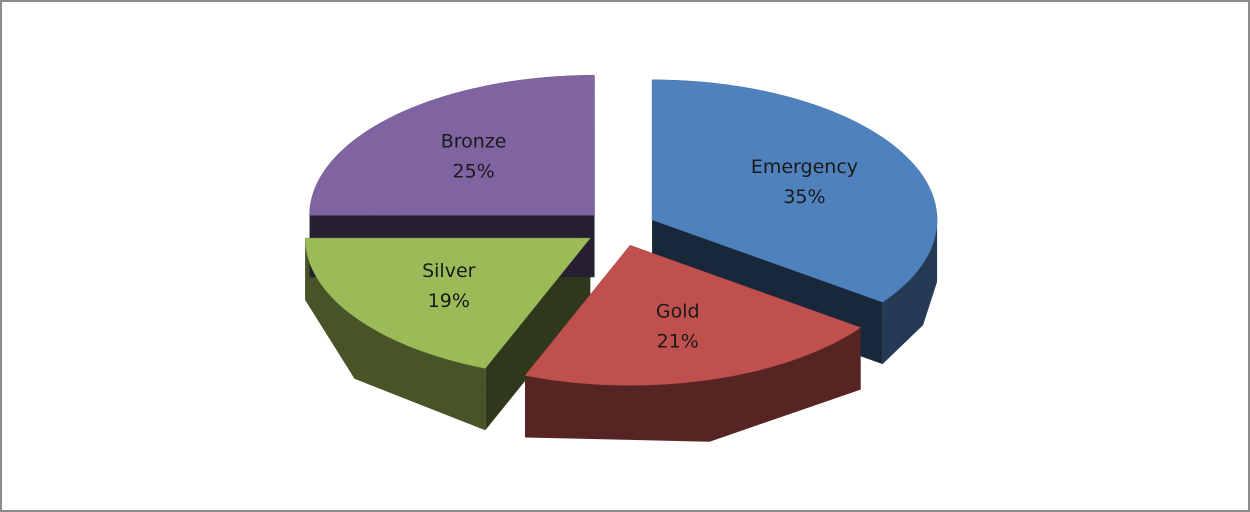 Image resolution: width=1250 pixels, height=512 pixels. I want to click on slice-label: Bronze, so click(474, 141).